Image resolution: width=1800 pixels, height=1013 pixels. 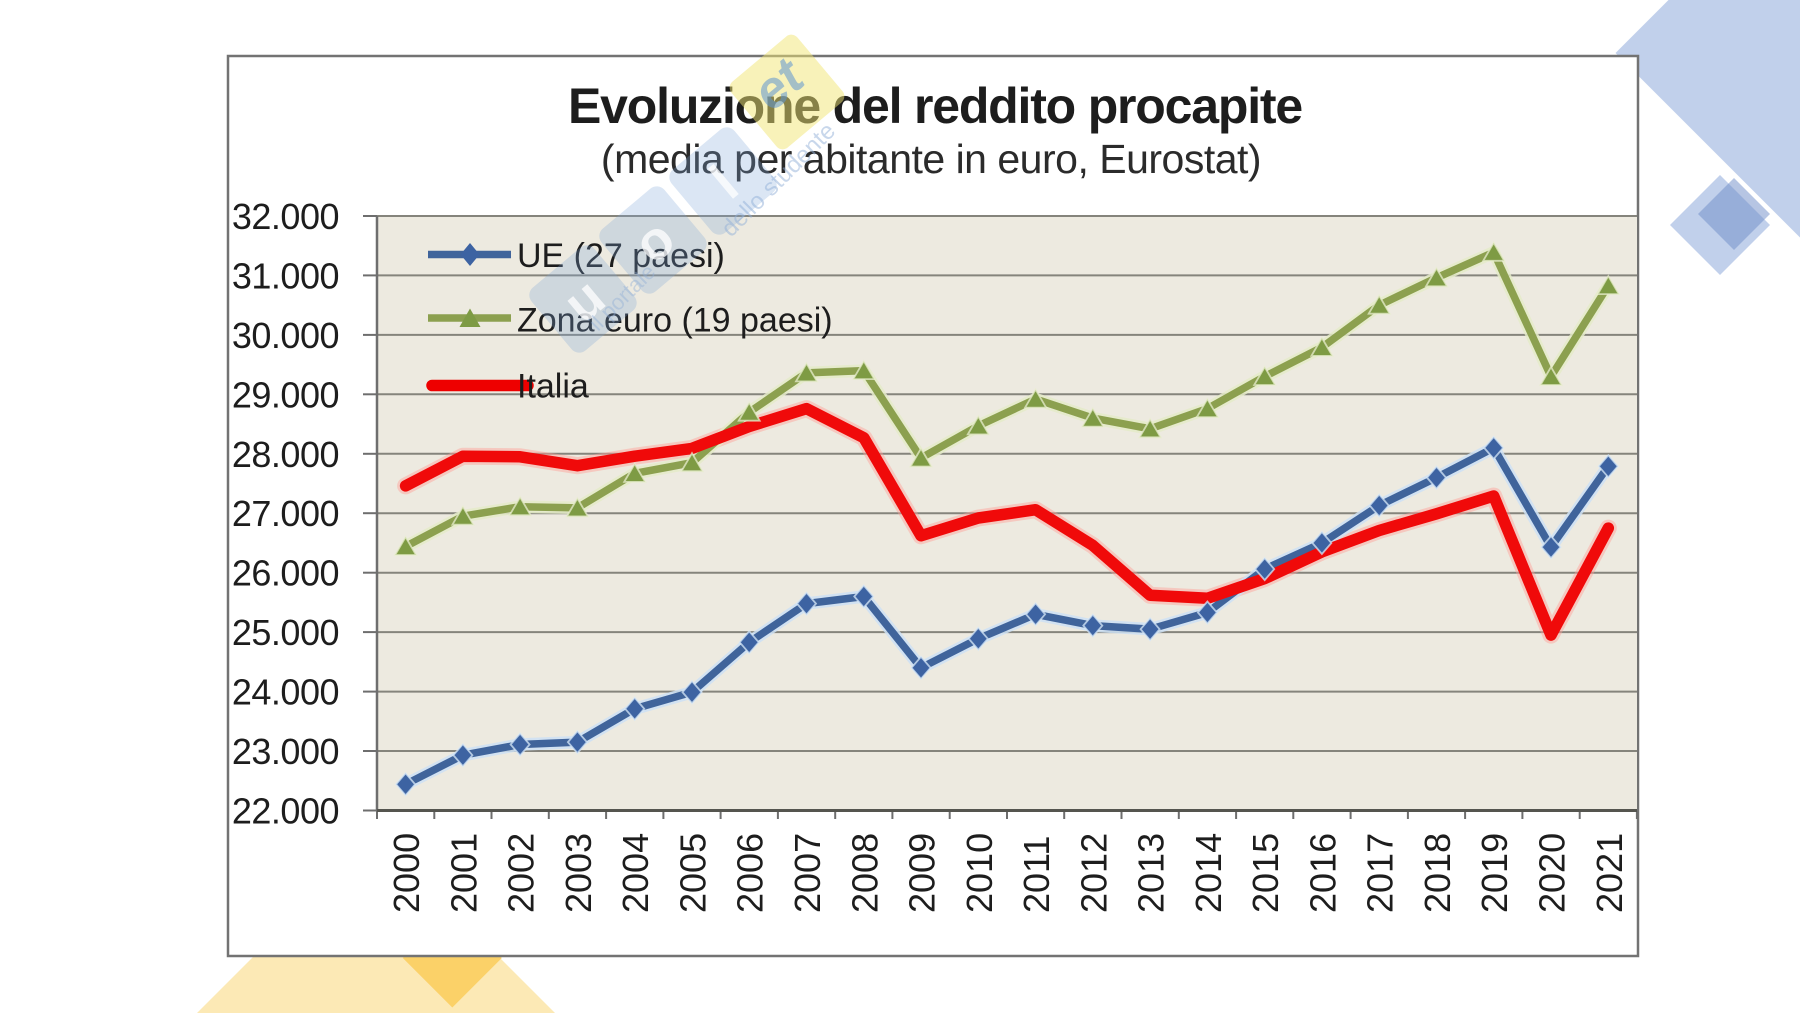 What do you see at coordinates (864, 873) in the screenshot?
I see `svg-text: 2008` at bounding box center [864, 873].